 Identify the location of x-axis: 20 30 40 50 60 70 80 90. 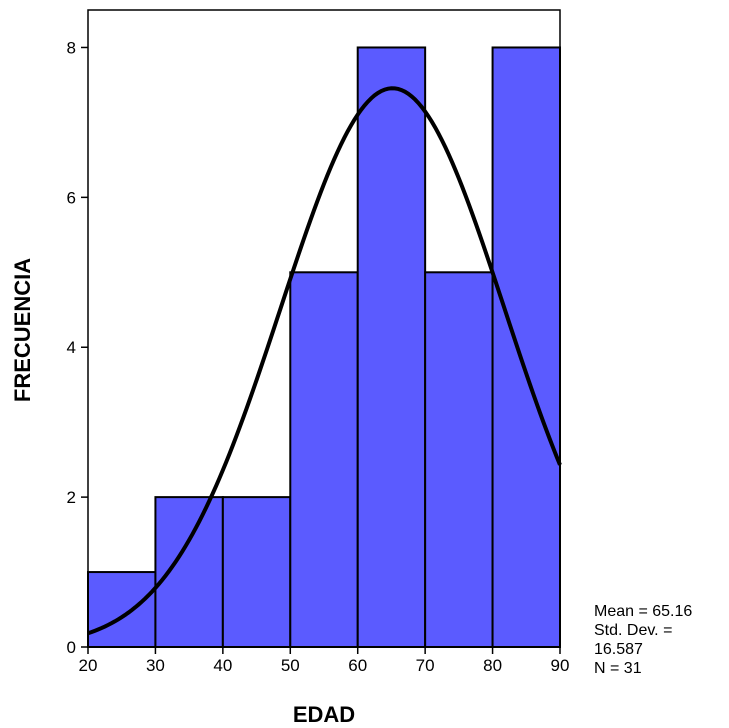
(324, 661).